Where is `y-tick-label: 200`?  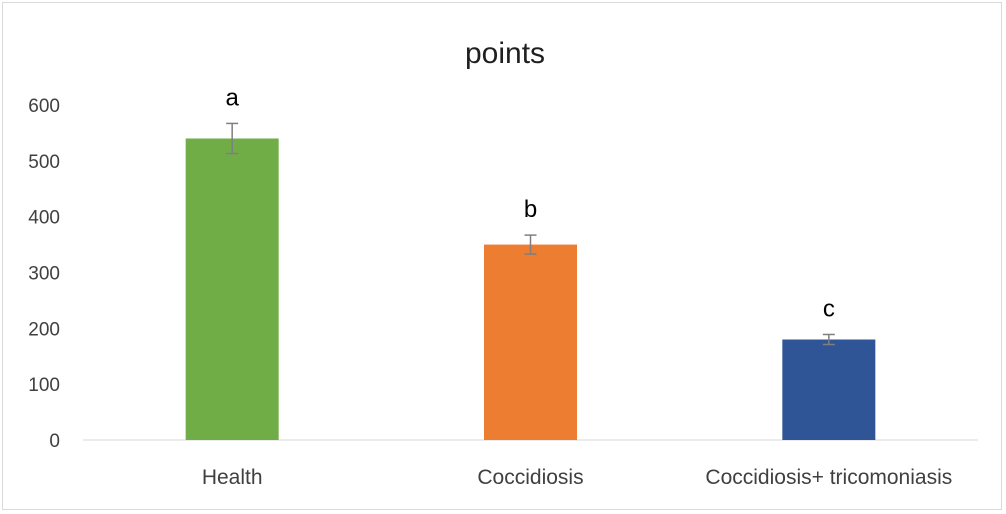
y-tick-label: 200 is located at coordinates (44, 329).